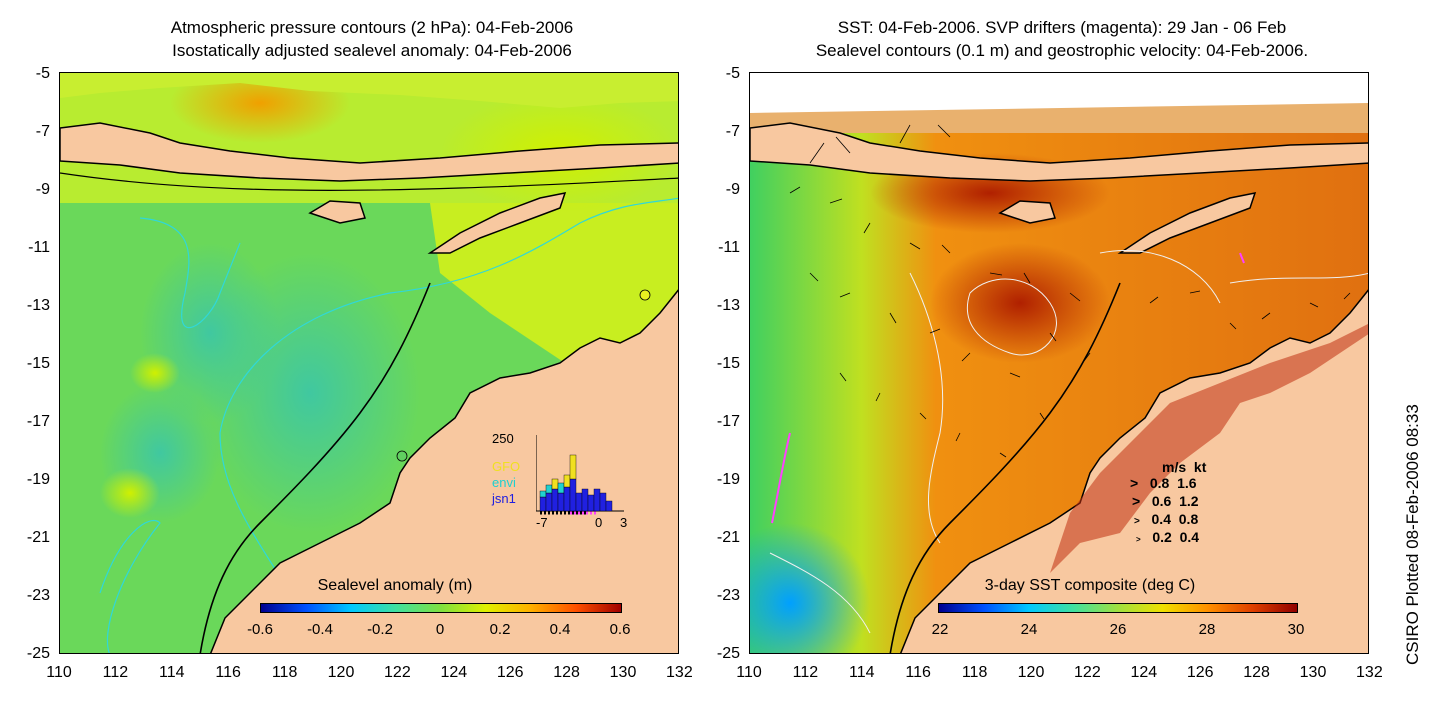 The height and width of the screenshot is (720, 1440). What do you see at coordinates (1059, 152) in the screenshot?
I see `sst-flores-islands` at bounding box center [1059, 152].